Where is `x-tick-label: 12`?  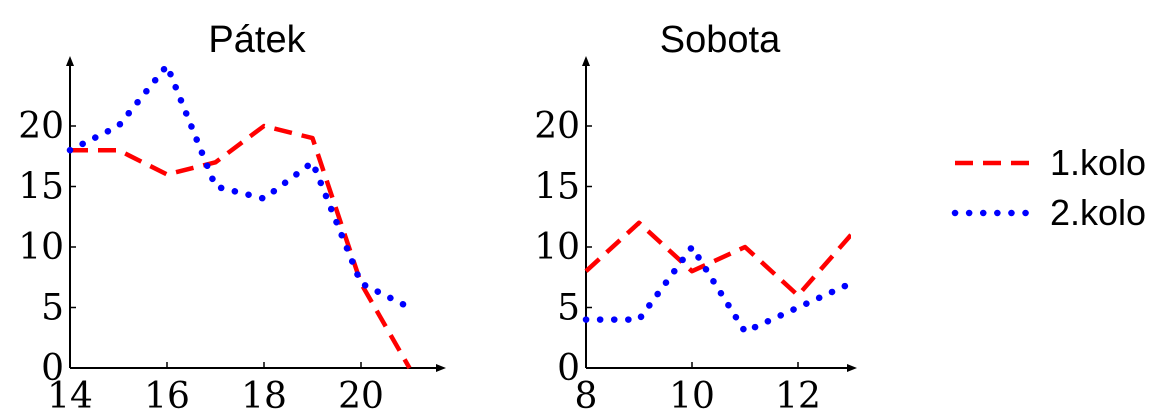
x-tick-label: 12 is located at coordinates (798, 394).